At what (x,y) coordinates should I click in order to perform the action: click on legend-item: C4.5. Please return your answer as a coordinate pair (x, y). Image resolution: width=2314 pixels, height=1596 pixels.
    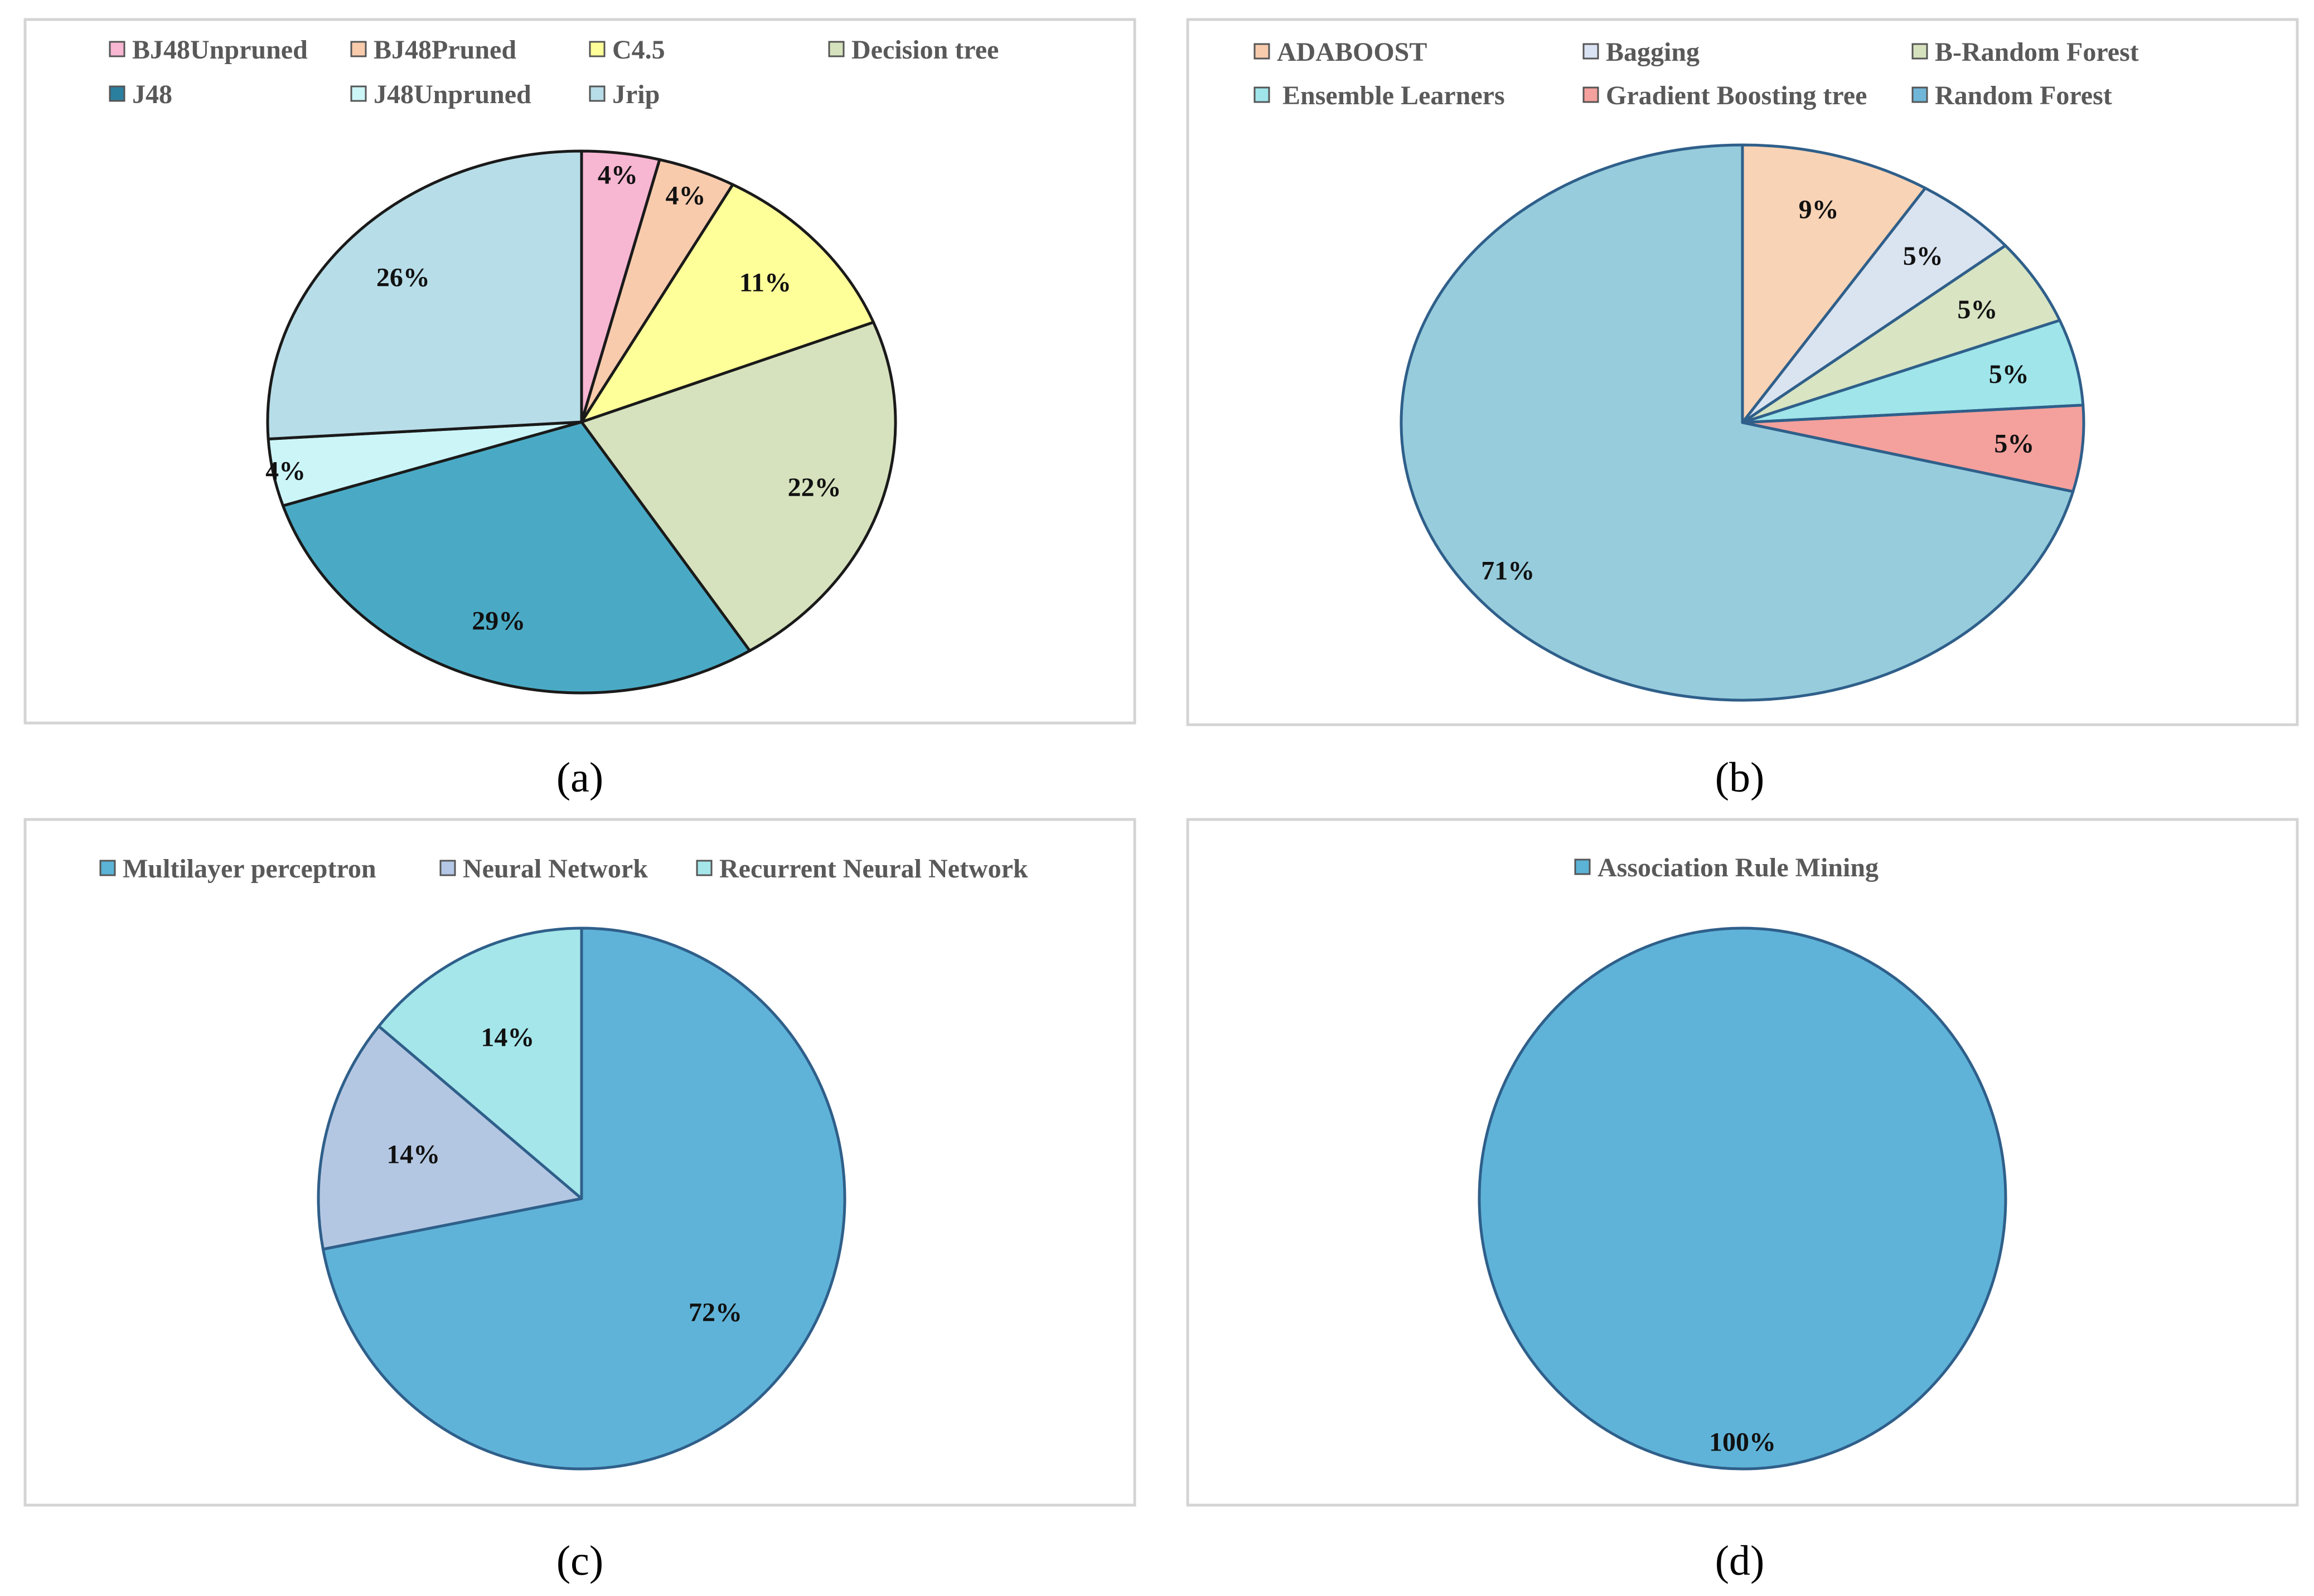
    Looking at the image, I should click on (627, 50).